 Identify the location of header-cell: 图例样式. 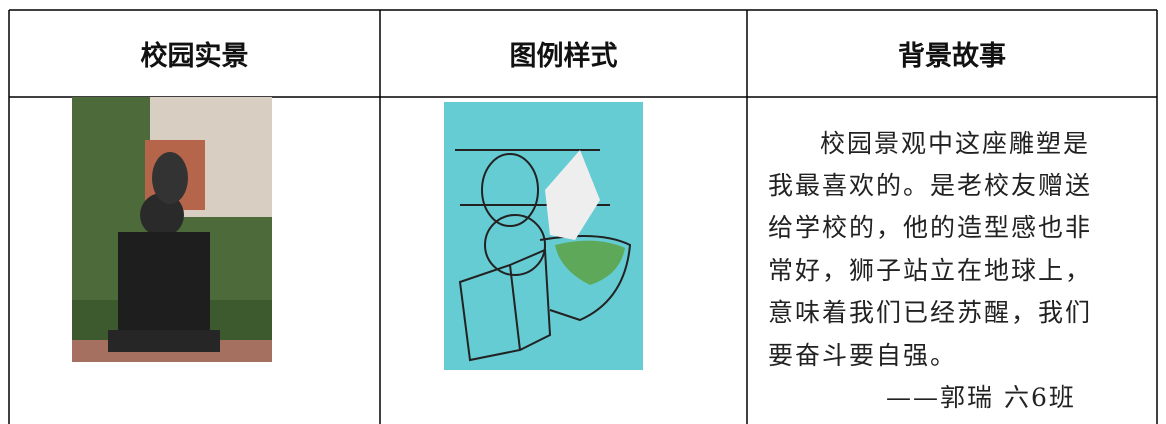
(563, 56).